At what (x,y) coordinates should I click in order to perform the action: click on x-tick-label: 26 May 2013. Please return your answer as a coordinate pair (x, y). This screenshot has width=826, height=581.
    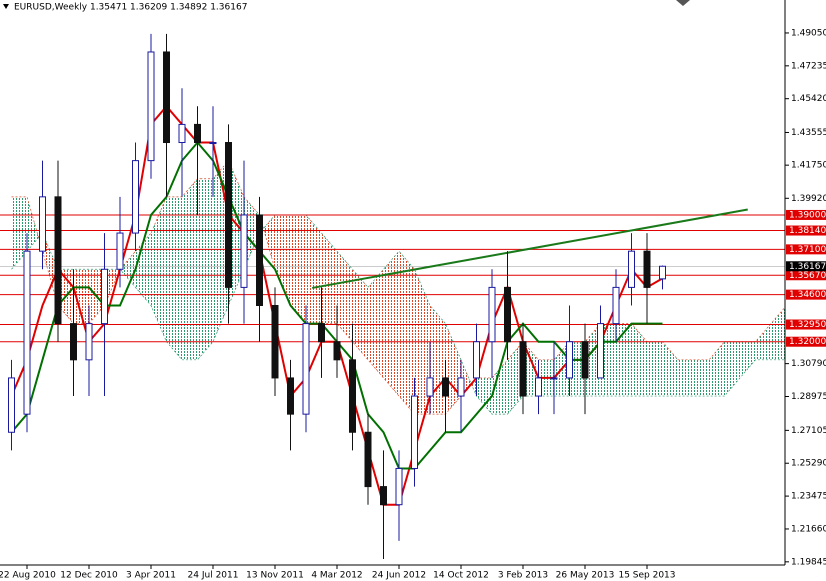
    Looking at the image, I should click on (585, 576).